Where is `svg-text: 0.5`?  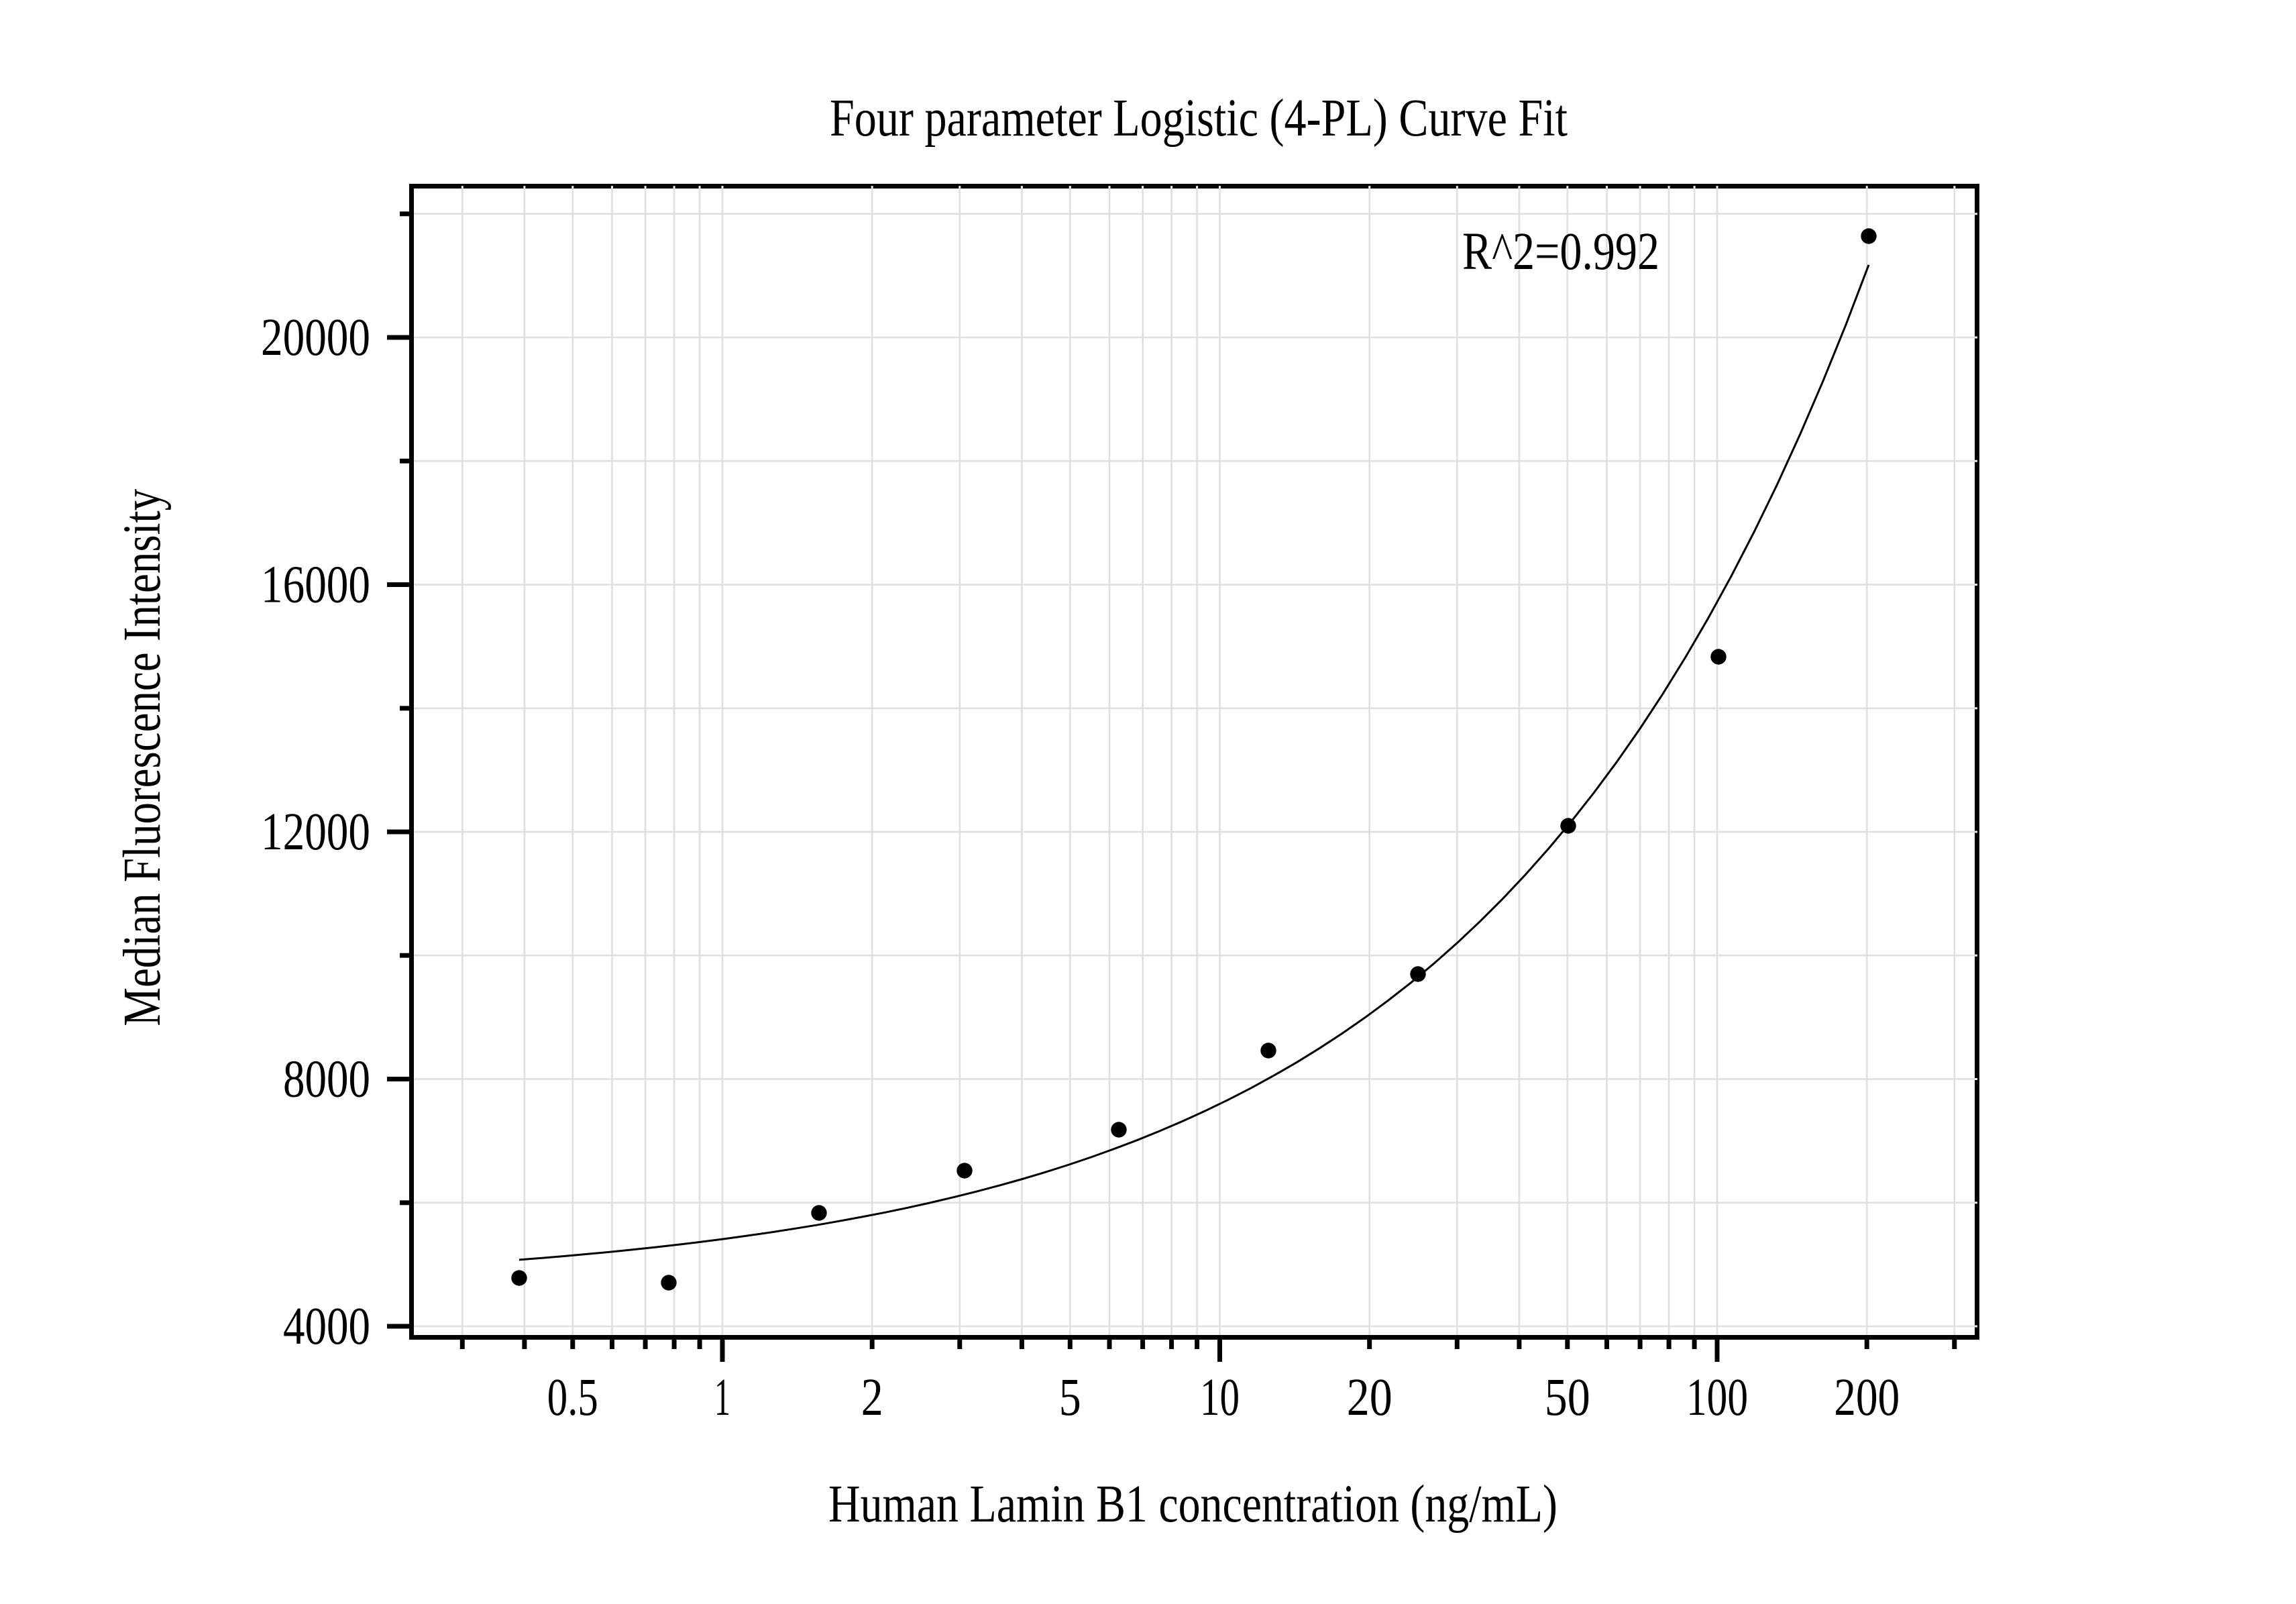
svg-text: 0.5 is located at coordinates (572, 1398).